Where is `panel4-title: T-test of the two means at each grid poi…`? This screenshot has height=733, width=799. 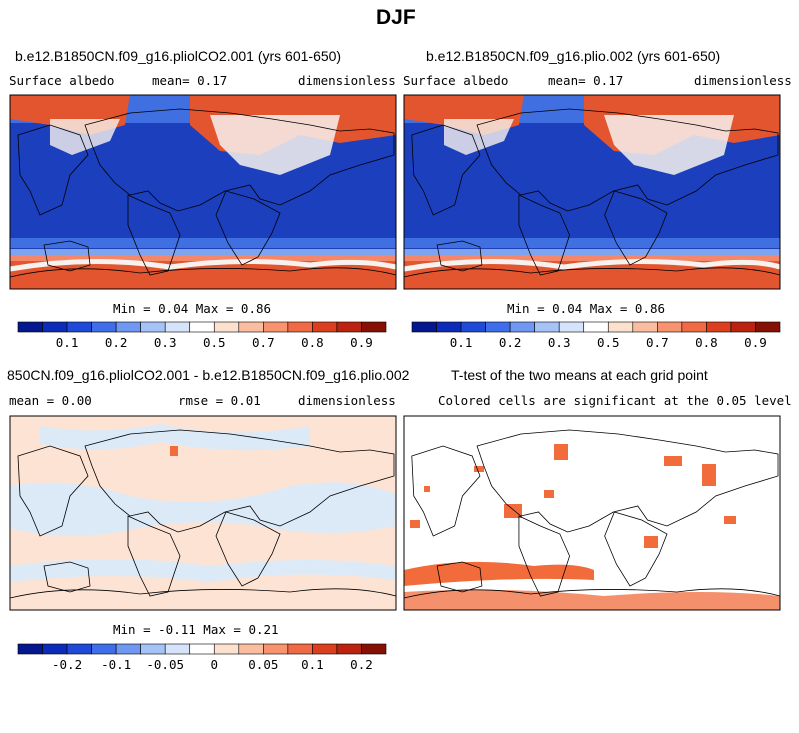 panel4-title: T-test of the two means at each grid poi… is located at coordinates (579, 375).